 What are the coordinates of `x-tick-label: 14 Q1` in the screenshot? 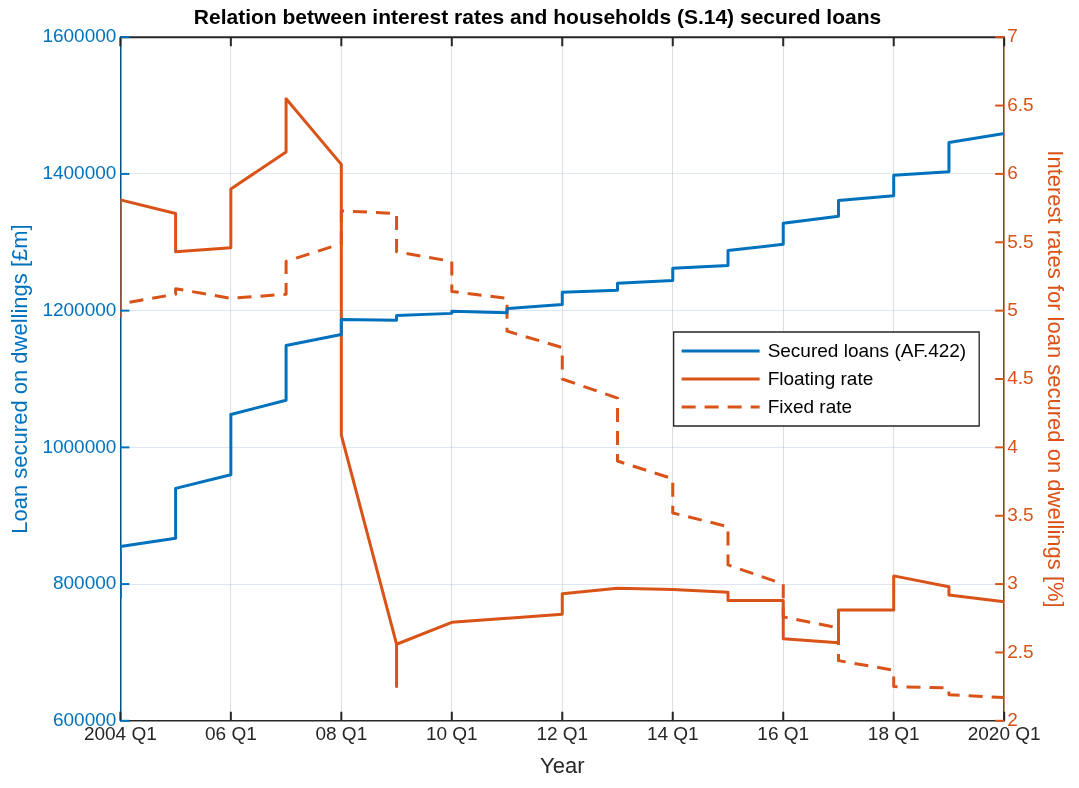 It's located at (672, 734).